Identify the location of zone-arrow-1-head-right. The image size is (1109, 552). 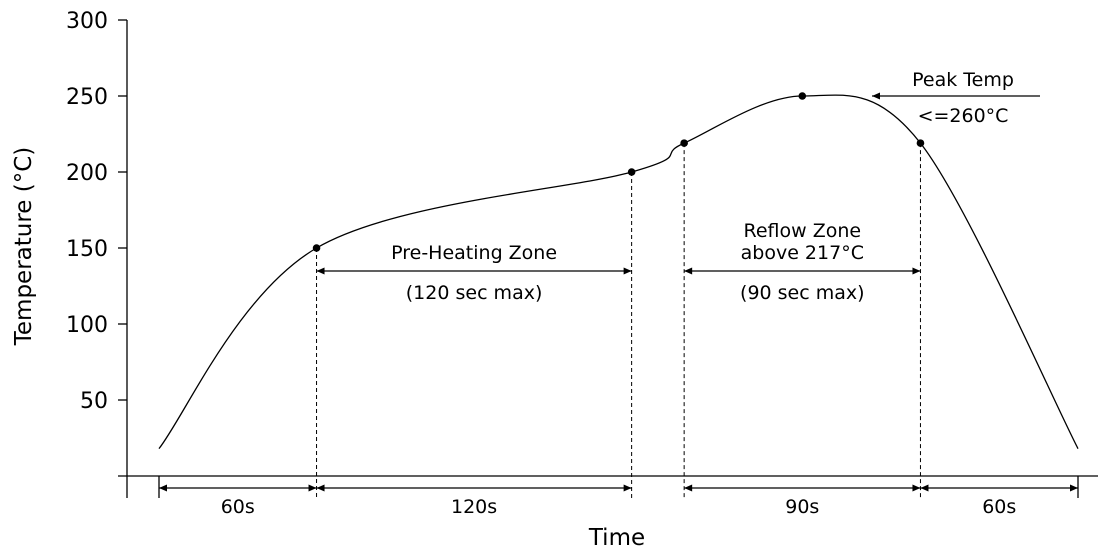
(916, 271).